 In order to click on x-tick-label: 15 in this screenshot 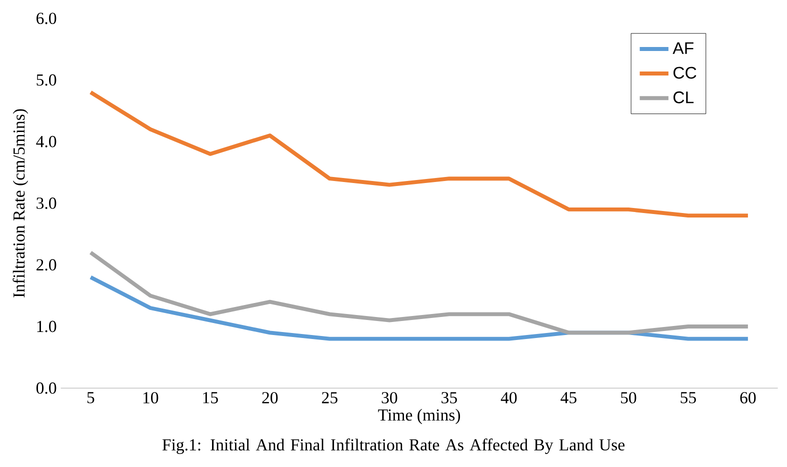, I will do `click(210, 398)`.